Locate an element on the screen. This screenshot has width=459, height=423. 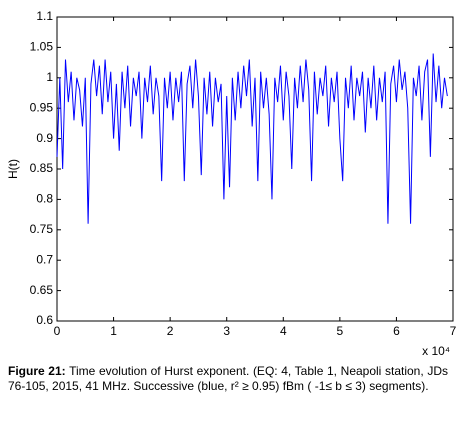
caption-label: Figure 21: is located at coordinates (37, 371).